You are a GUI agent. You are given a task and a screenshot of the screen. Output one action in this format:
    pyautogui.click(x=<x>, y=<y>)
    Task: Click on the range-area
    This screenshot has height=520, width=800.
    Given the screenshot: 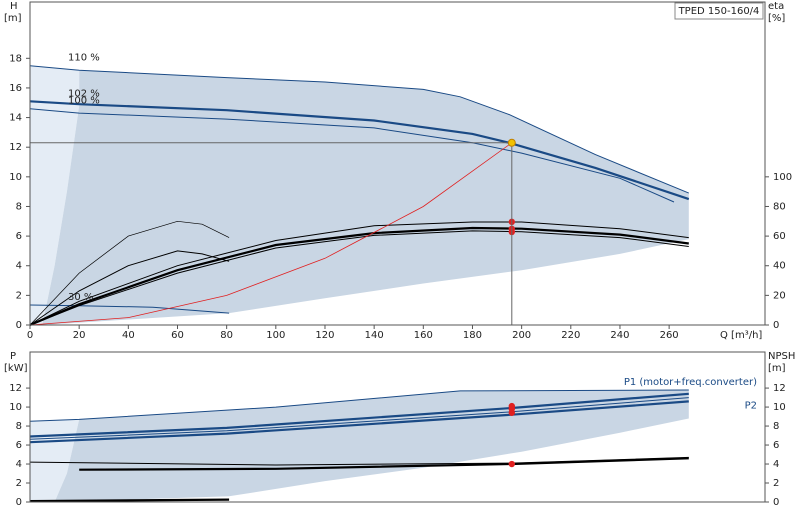 What is the action you would take?
    pyautogui.click(x=55, y=195)
    